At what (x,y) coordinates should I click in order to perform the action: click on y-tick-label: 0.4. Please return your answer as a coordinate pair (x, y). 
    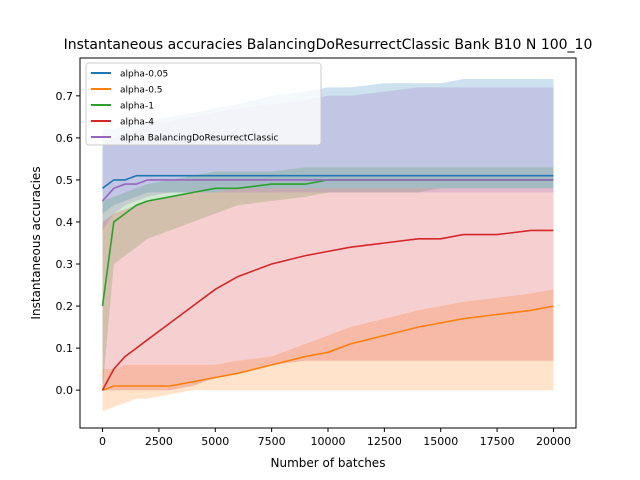
    Looking at the image, I should click on (65, 222).